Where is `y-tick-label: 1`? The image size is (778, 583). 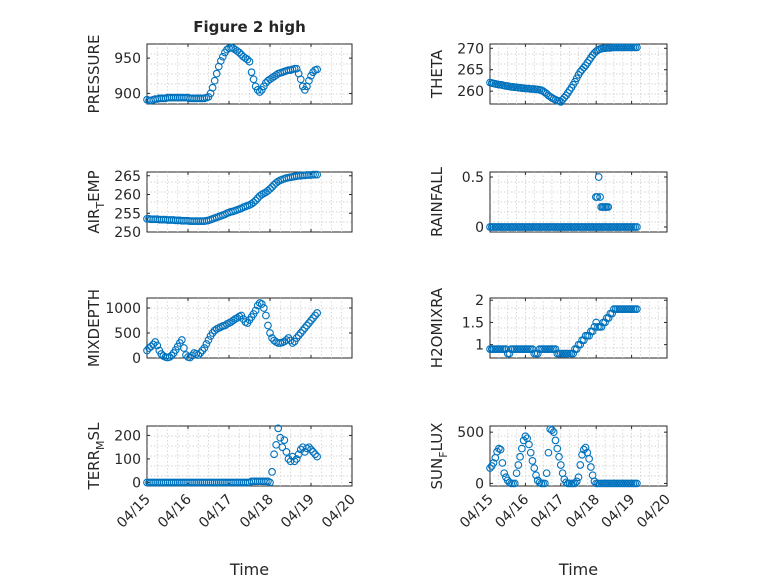
y-tick-label: 1 is located at coordinates (479, 346).